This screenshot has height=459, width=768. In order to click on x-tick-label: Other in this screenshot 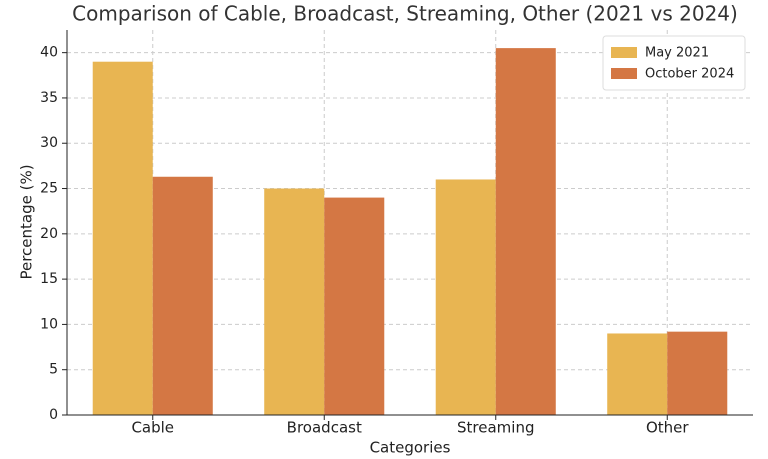, I will do `click(667, 428)`.